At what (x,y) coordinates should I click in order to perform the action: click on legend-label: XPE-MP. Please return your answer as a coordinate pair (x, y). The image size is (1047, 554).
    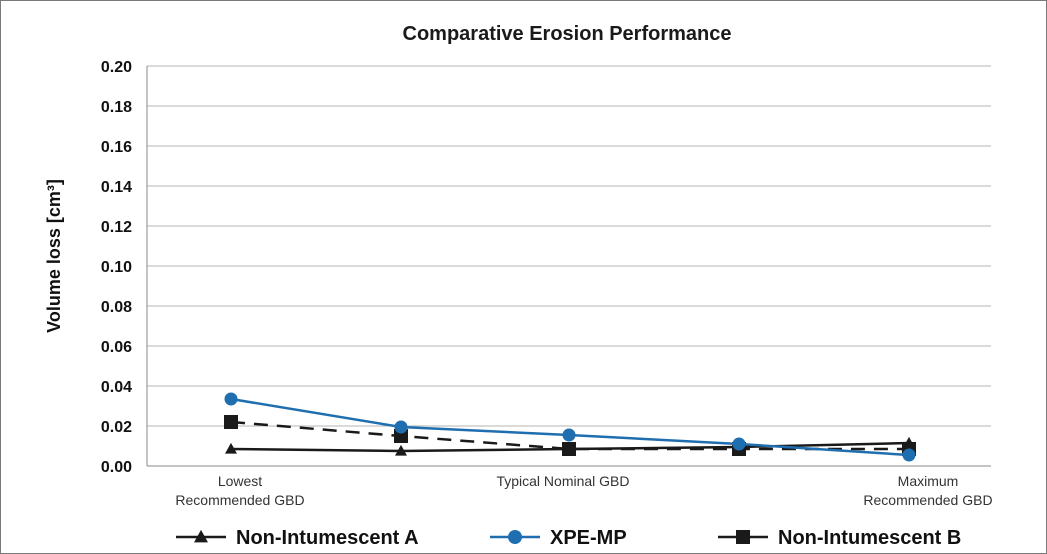
    Looking at the image, I should click on (588, 538).